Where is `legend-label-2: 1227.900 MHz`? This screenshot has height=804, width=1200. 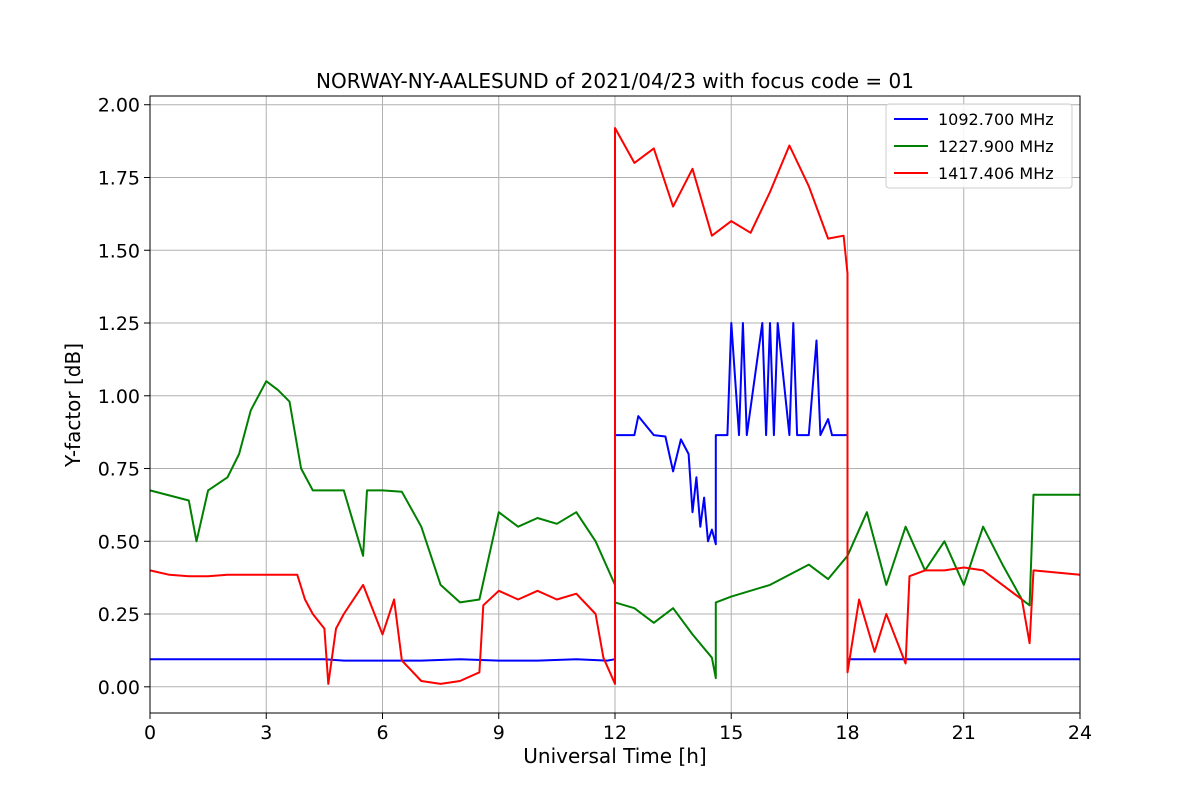
legend-label-2: 1227.900 MHz is located at coordinates (996, 146).